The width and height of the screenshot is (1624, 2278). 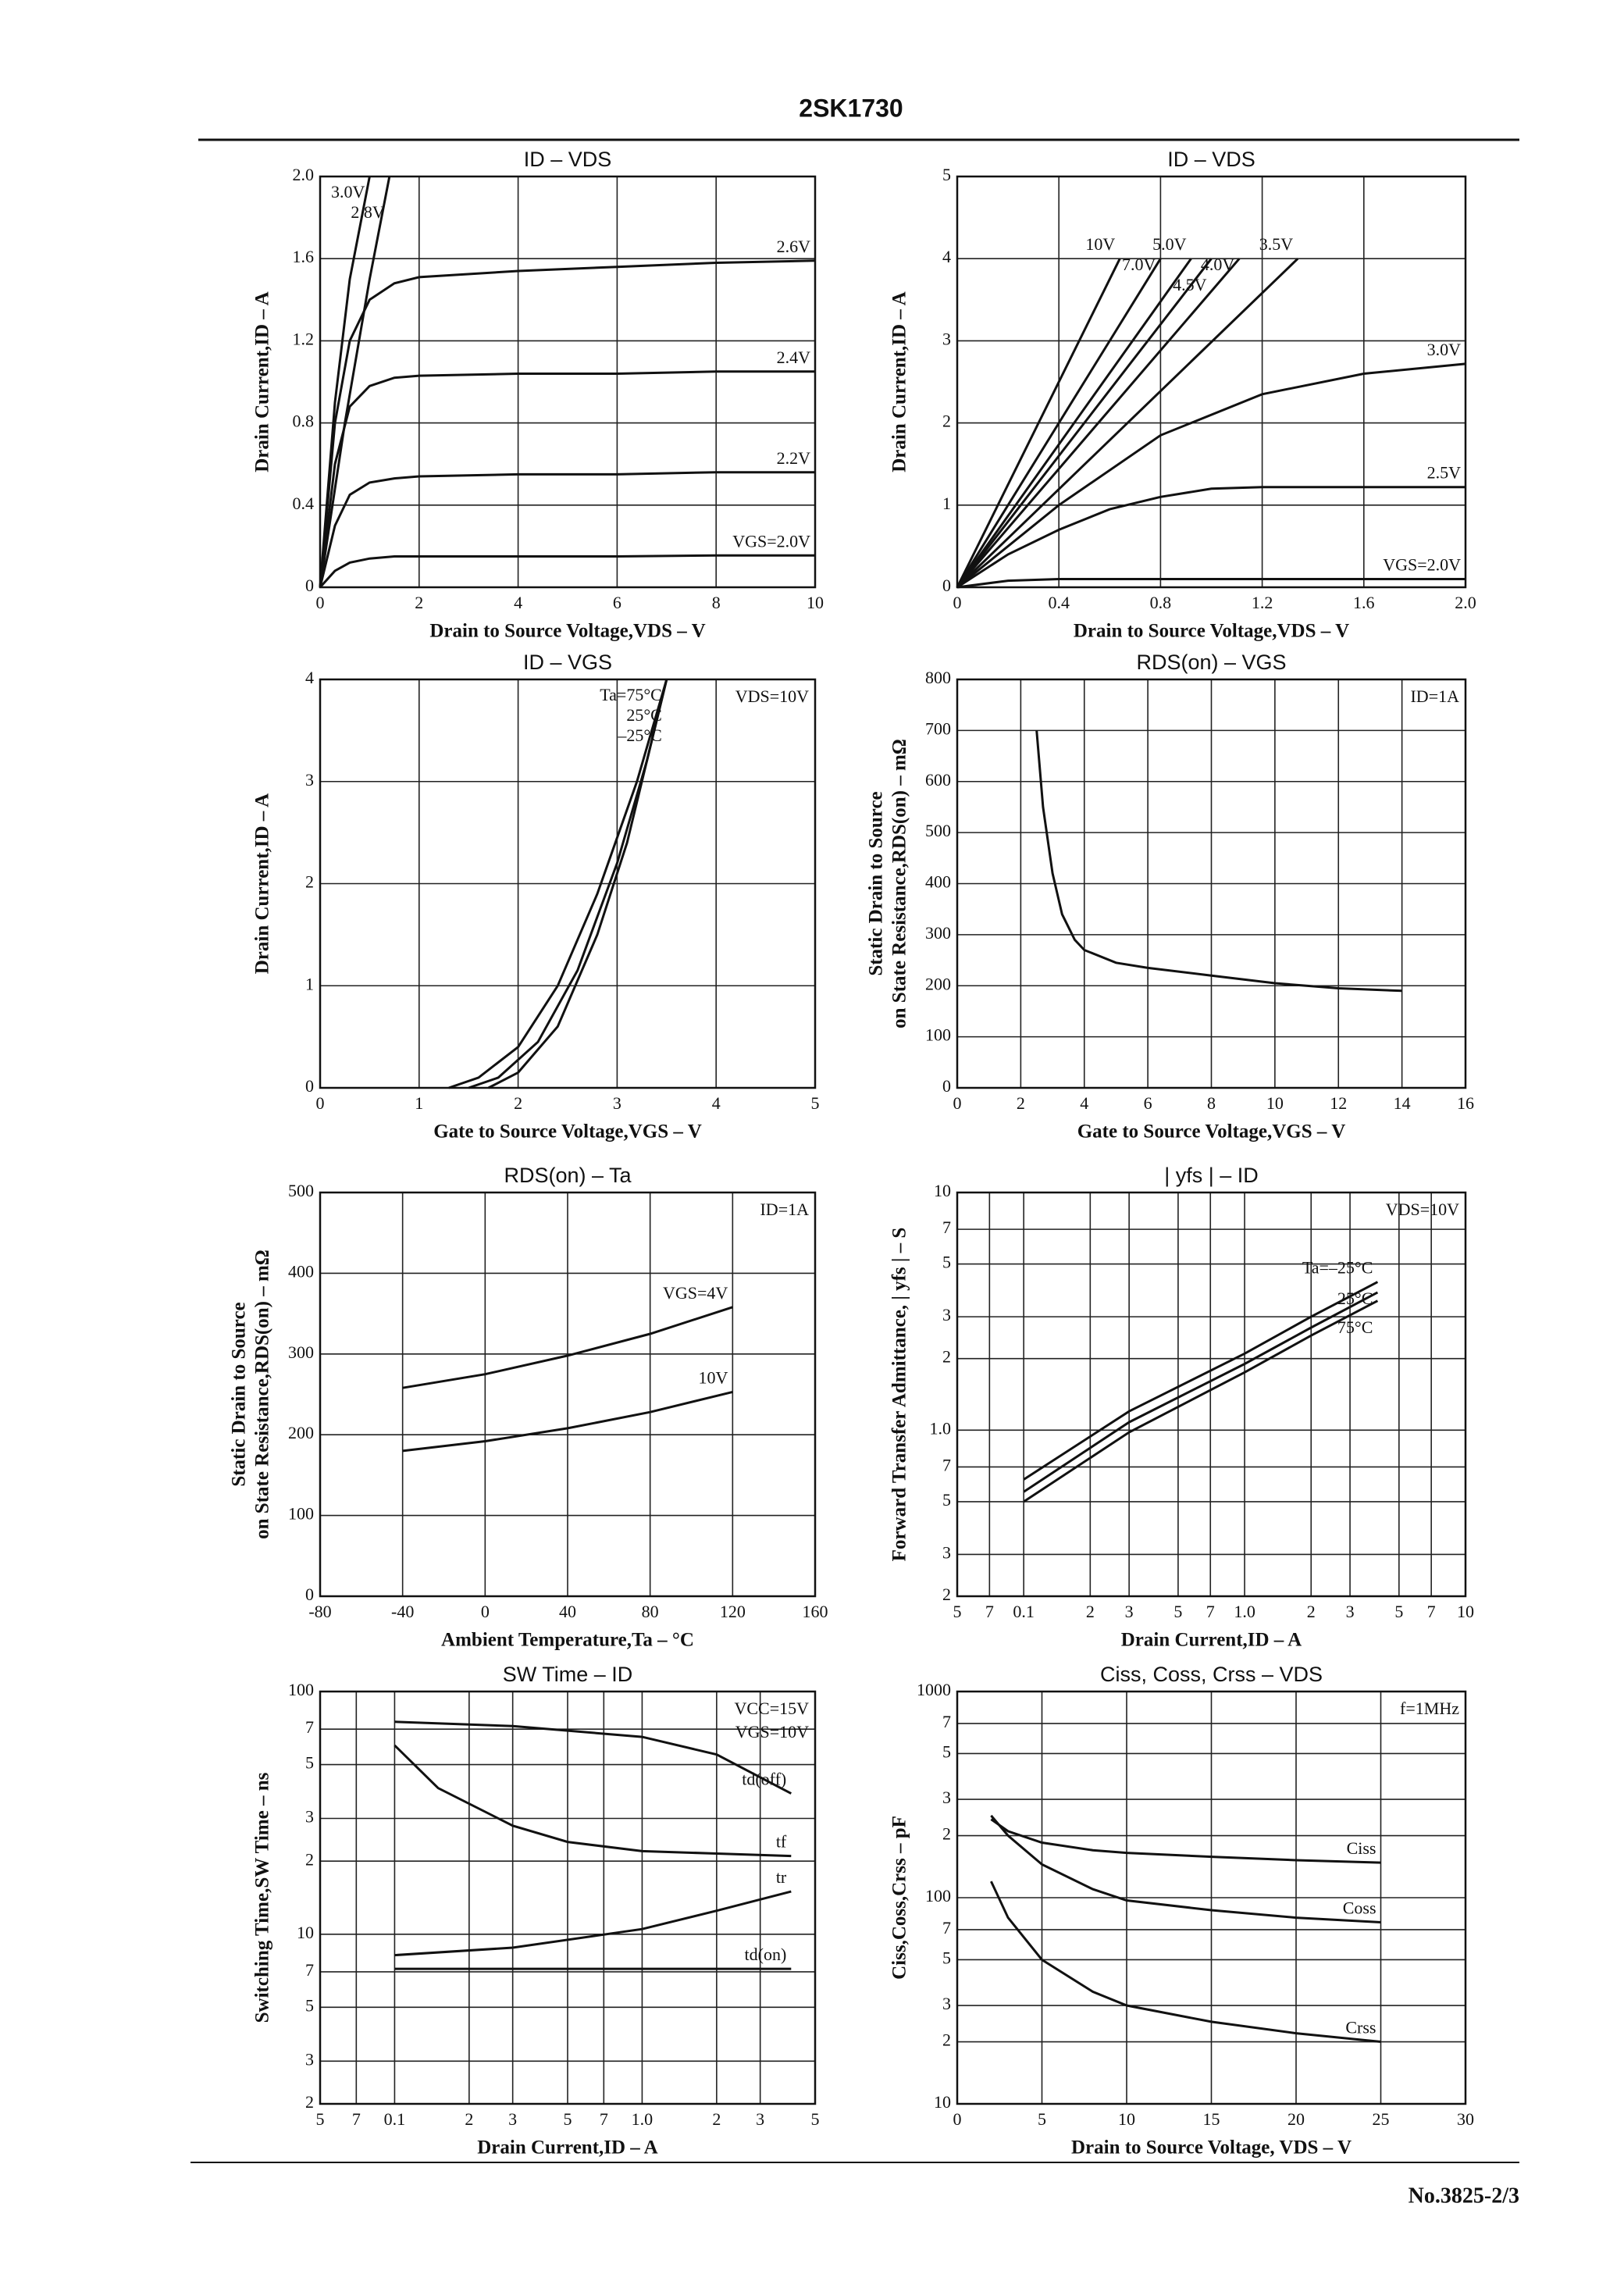 What do you see at coordinates (1211, 1674) in the screenshot?
I see `chart-title: Ciss, Coss, Crss – VDS` at bounding box center [1211, 1674].